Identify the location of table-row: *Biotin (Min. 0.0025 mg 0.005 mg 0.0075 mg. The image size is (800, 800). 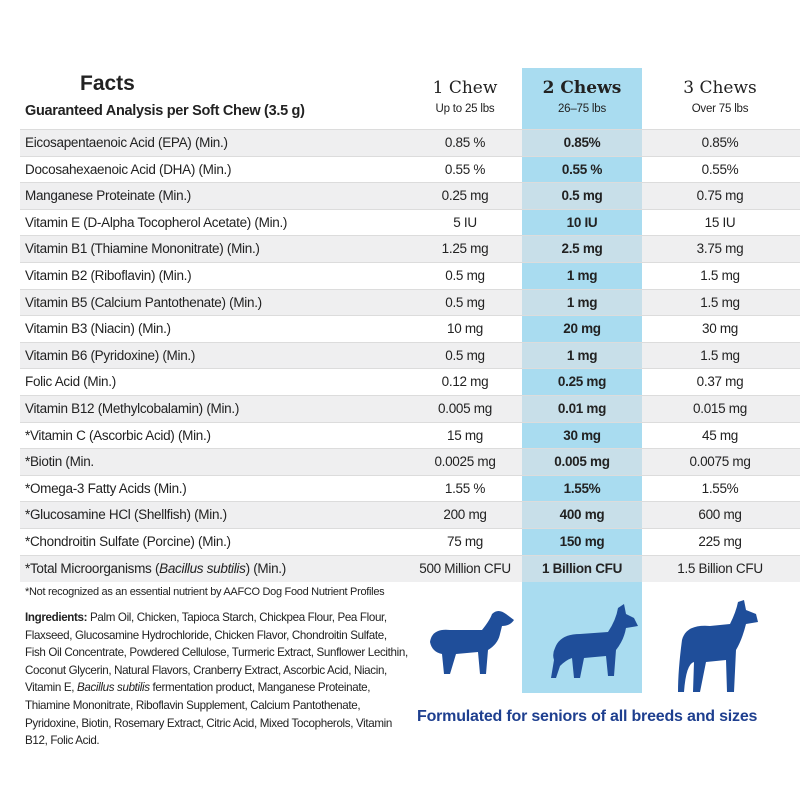
(410, 462).